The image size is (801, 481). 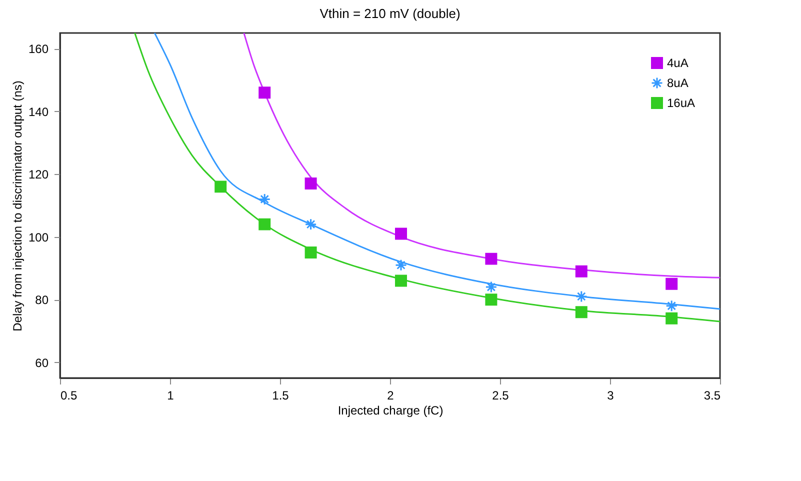 I want to click on legend-label: 16uA, so click(x=681, y=103).